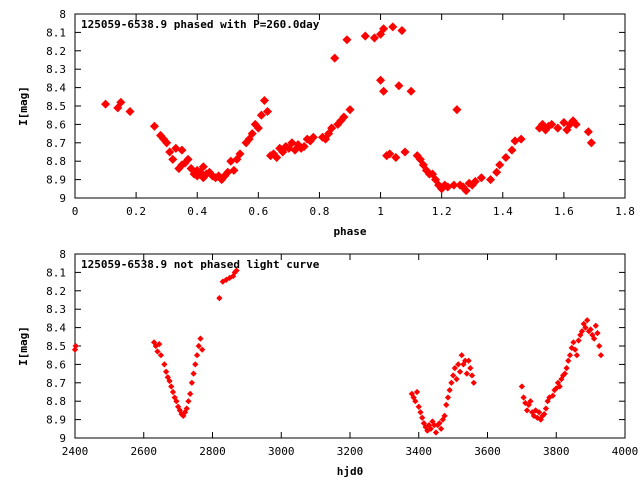  Describe the element at coordinates (62, 198) in the screenshot. I see `phased-y-tick-label: 9` at that location.